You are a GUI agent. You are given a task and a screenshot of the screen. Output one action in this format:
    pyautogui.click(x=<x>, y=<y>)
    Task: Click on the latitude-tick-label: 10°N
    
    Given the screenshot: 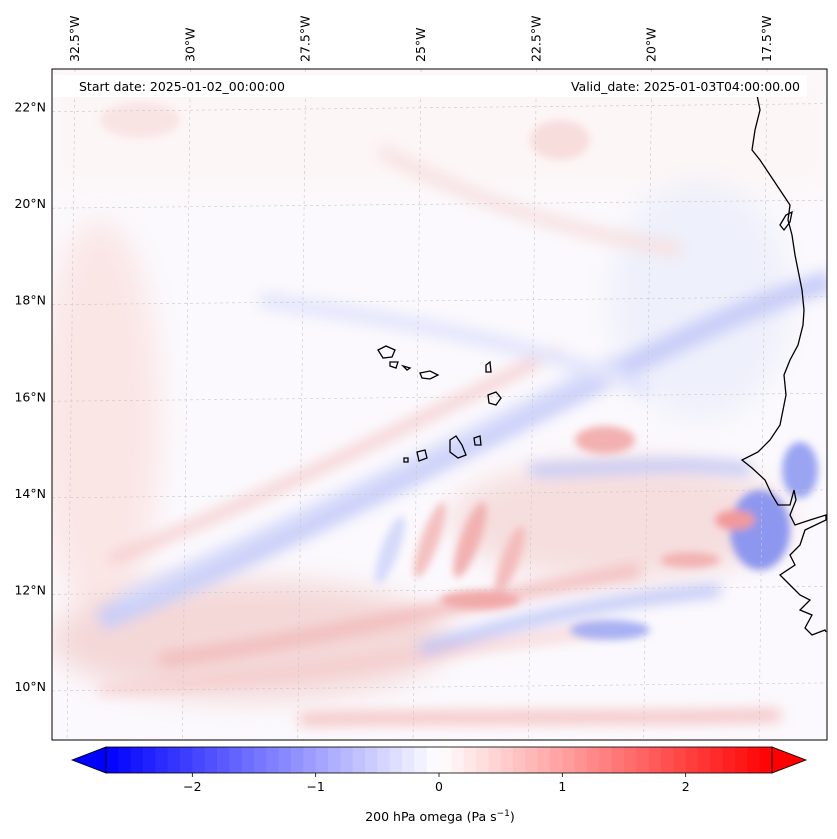 What is the action you would take?
    pyautogui.click(x=30, y=686)
    